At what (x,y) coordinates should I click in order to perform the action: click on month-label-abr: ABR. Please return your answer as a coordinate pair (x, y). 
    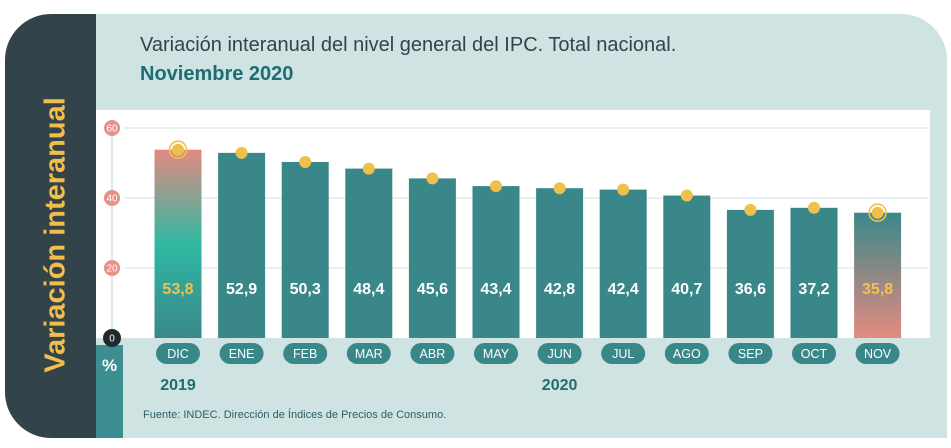
    Looking at the image, I should click on (433, 354).